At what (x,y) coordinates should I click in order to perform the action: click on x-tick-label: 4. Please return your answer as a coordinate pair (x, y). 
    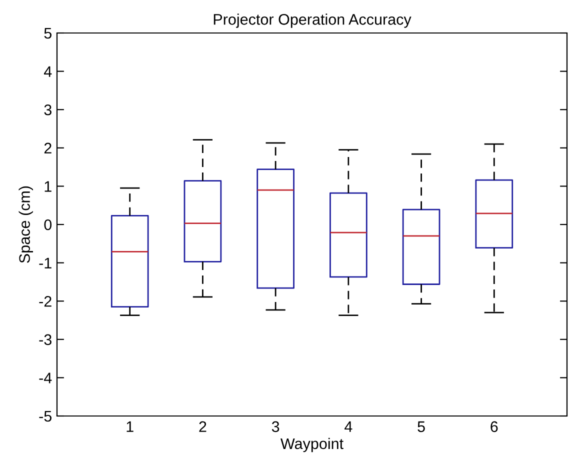
    Looking at the image, I should click on (348, 426).